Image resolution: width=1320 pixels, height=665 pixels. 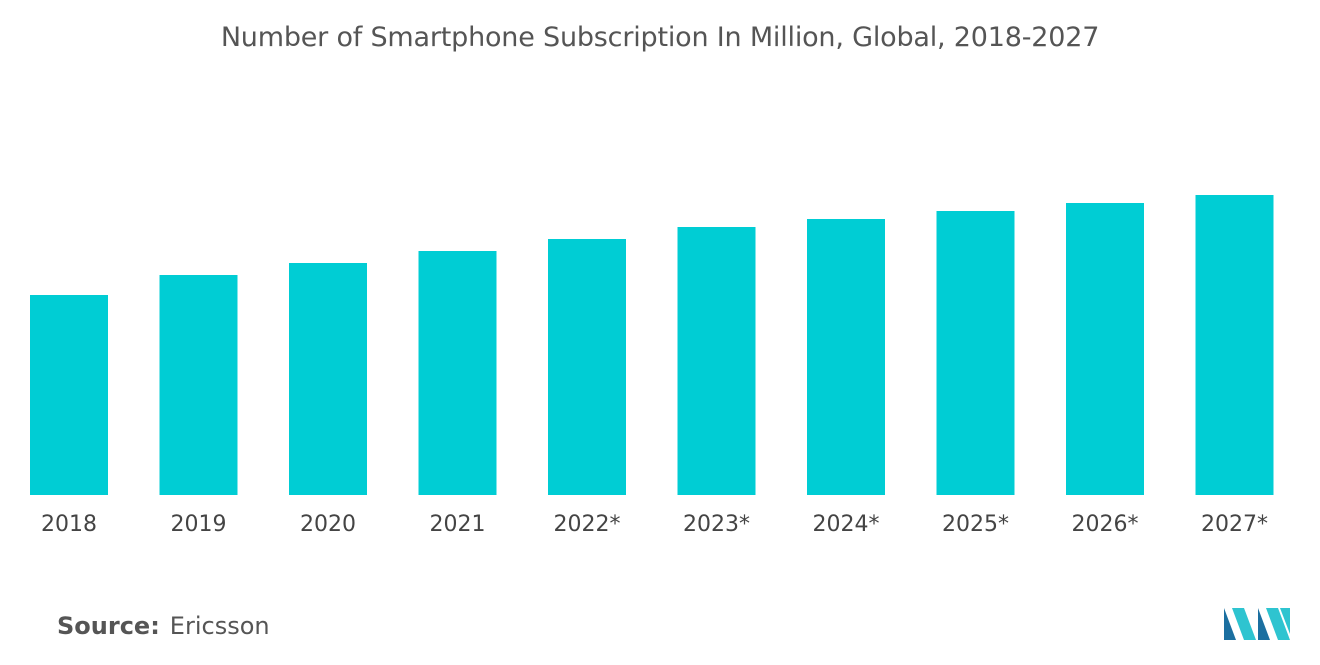 What do you see at coordinates (1257, 624) in the screenshot?
I see `mordor-intelligence-logo-icon` at bounding box center [1257, 624].